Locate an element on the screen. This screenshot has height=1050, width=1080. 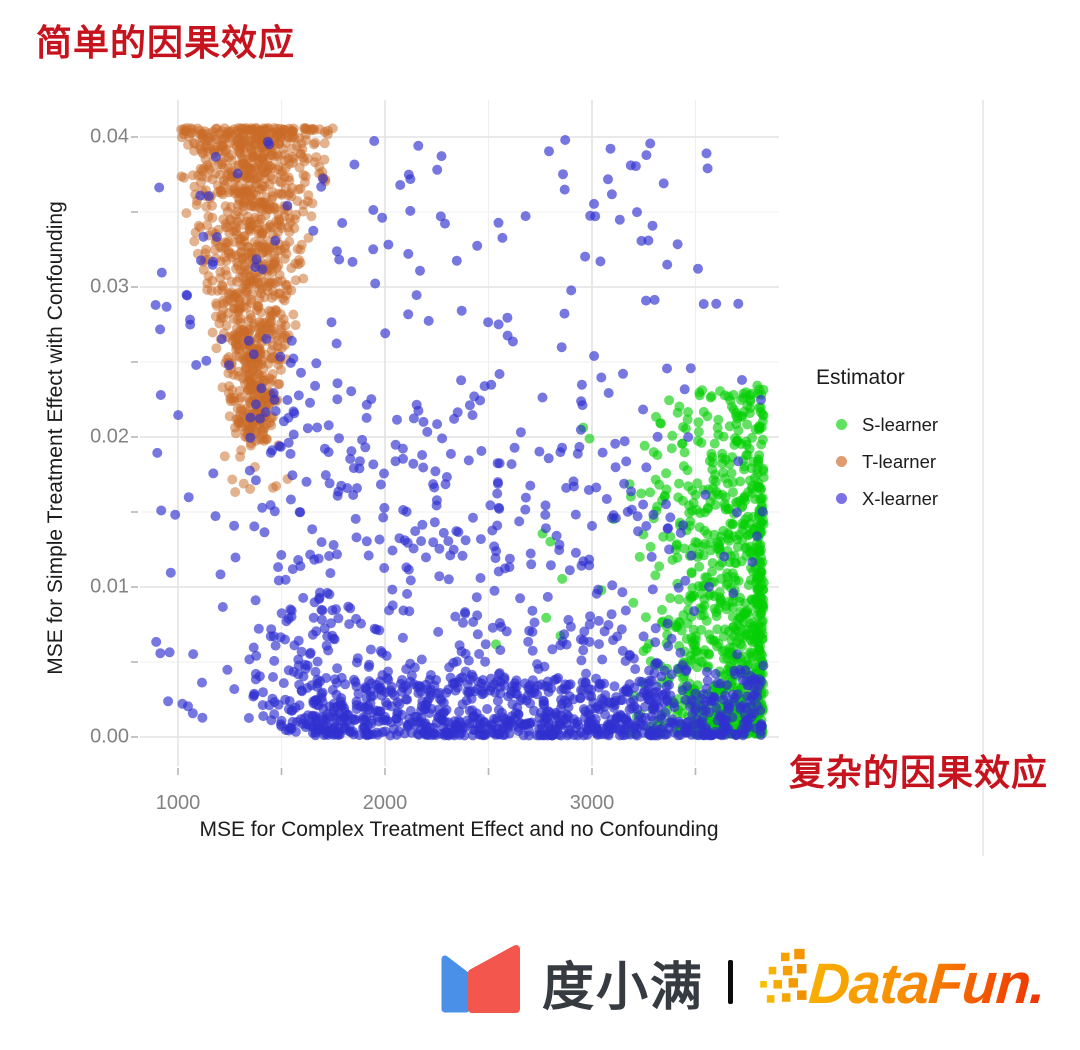
duxiaoman-logo-icon is located at coordinates (480, 979).